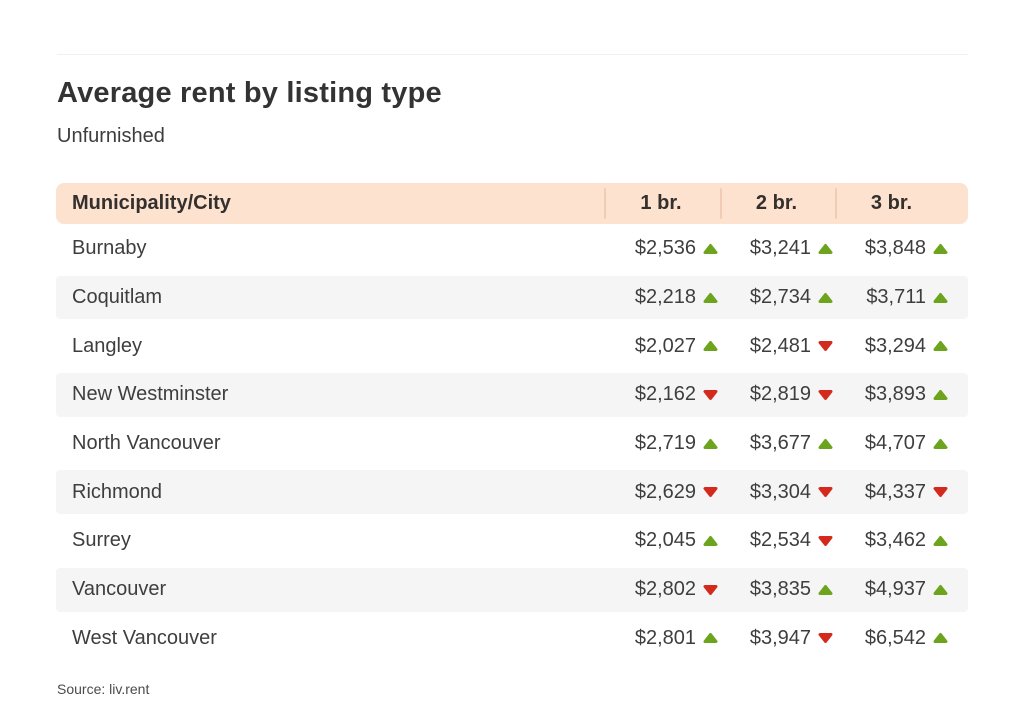 The image size is (1024, 723). I want to click on rent-cell-1br: $2,801, so click(662, 639).